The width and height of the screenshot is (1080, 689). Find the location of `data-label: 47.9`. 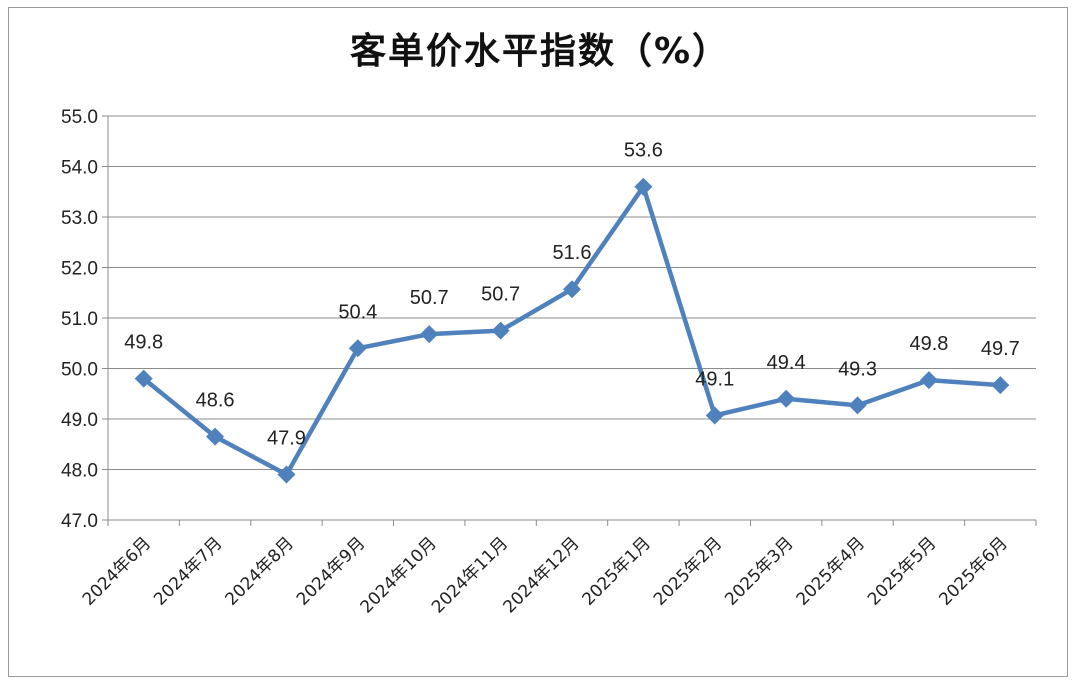

data-label: 47.9 is located at coordinates (286, 439).